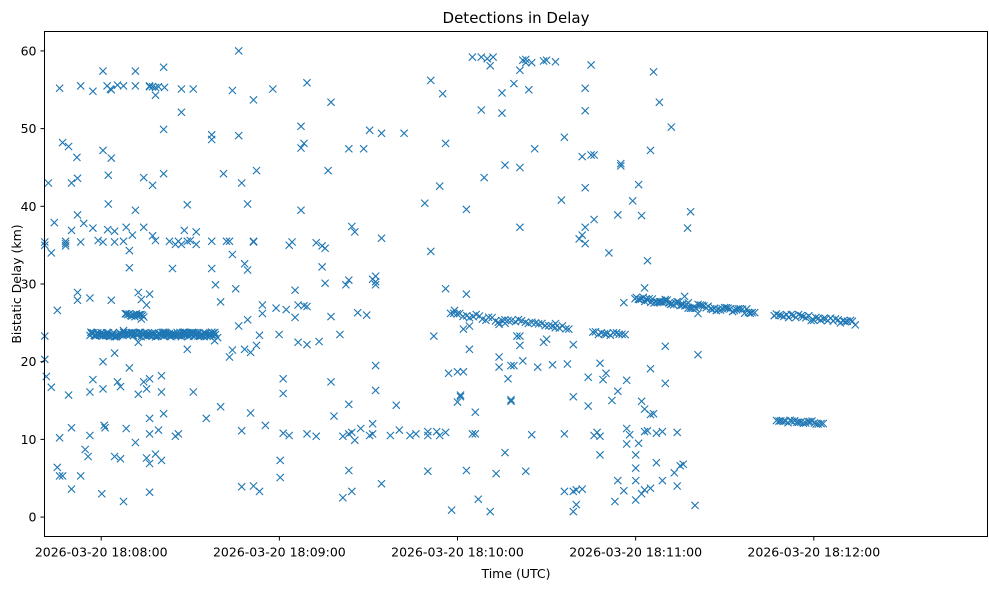 This screenshot has height=590, width=989. What do you see at coordinates (29, 284) in the screenshot?
I see `y-tick-label: 30` at bounding box center [29, 284].